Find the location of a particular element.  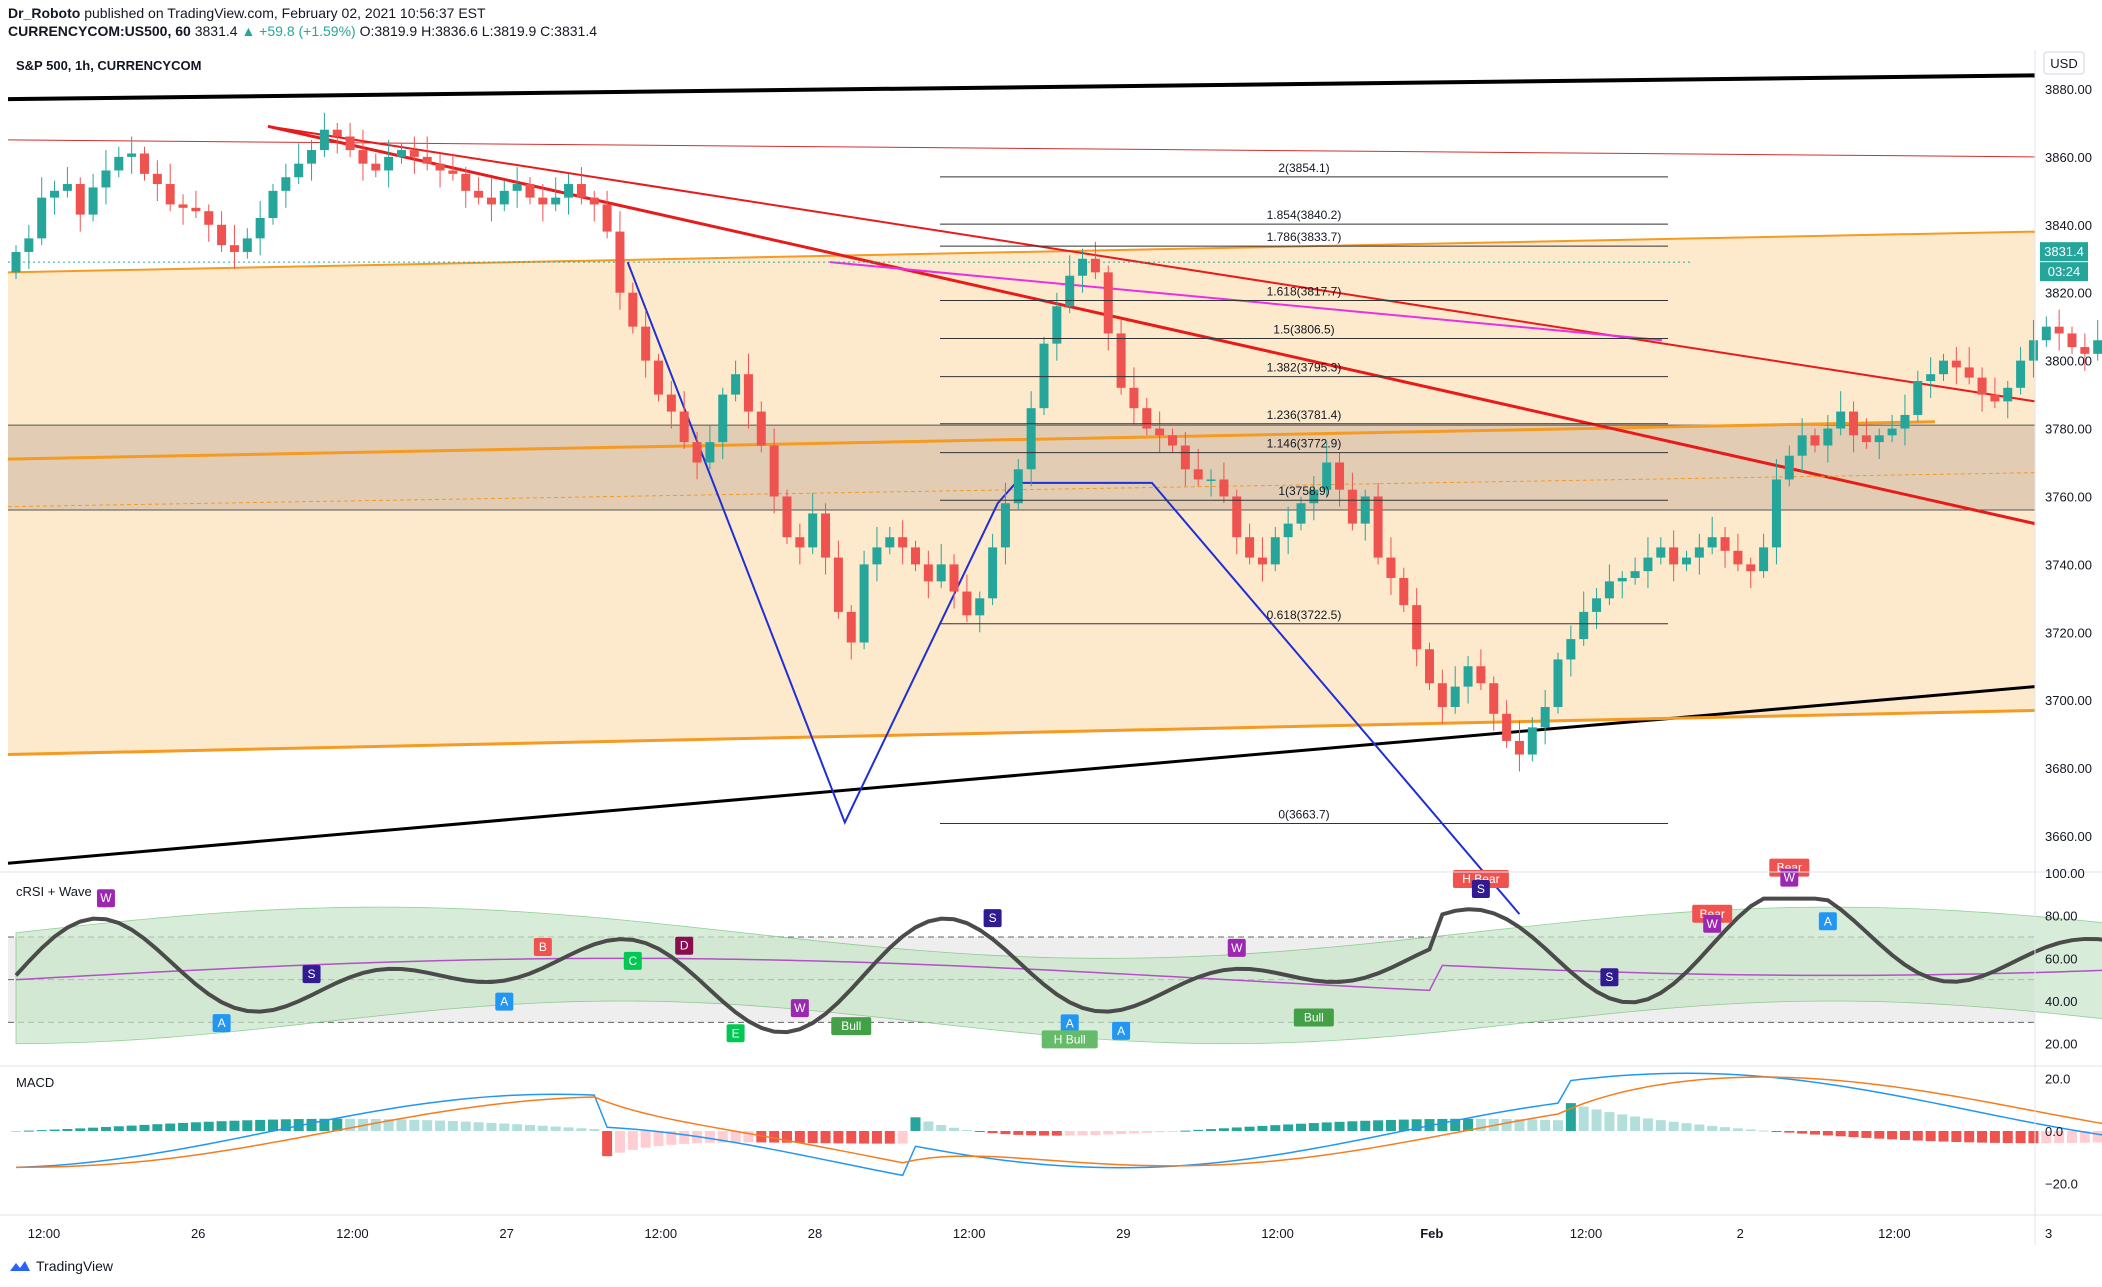

main-chart-title: S&P 500, 1h, CURRENCYCOM is located at coordinates (108, 65).